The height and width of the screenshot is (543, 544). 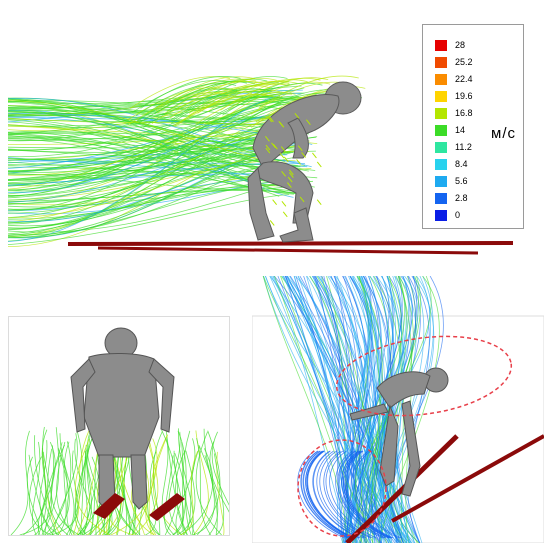 I want to click on highlight-ellipse-lower, so click(x=342, y=488).